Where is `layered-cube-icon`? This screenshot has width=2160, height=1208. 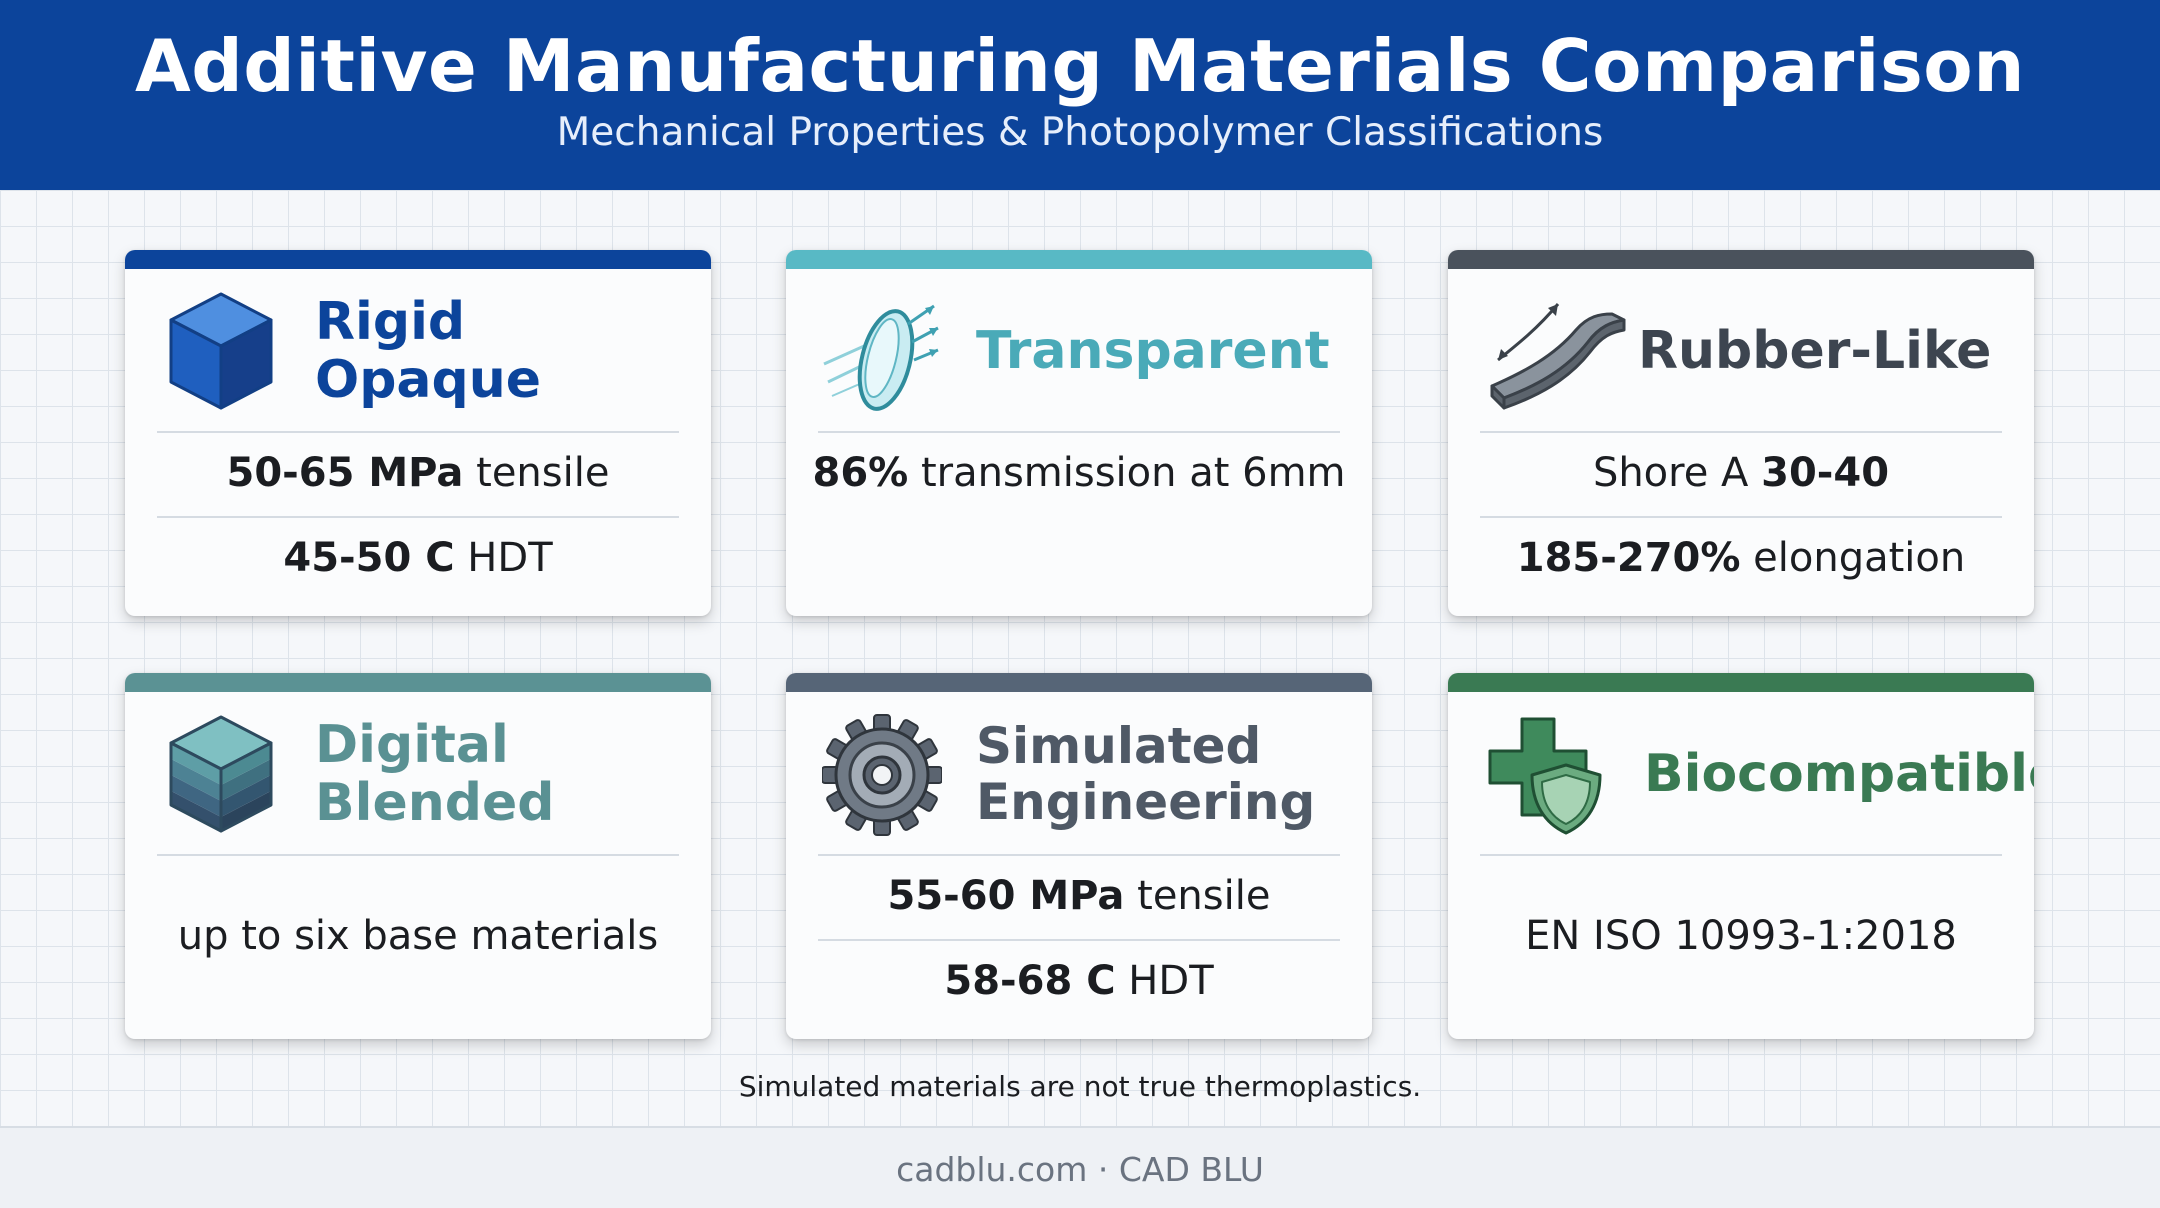
layered-cube-icon is located at coordinates (221, 774).